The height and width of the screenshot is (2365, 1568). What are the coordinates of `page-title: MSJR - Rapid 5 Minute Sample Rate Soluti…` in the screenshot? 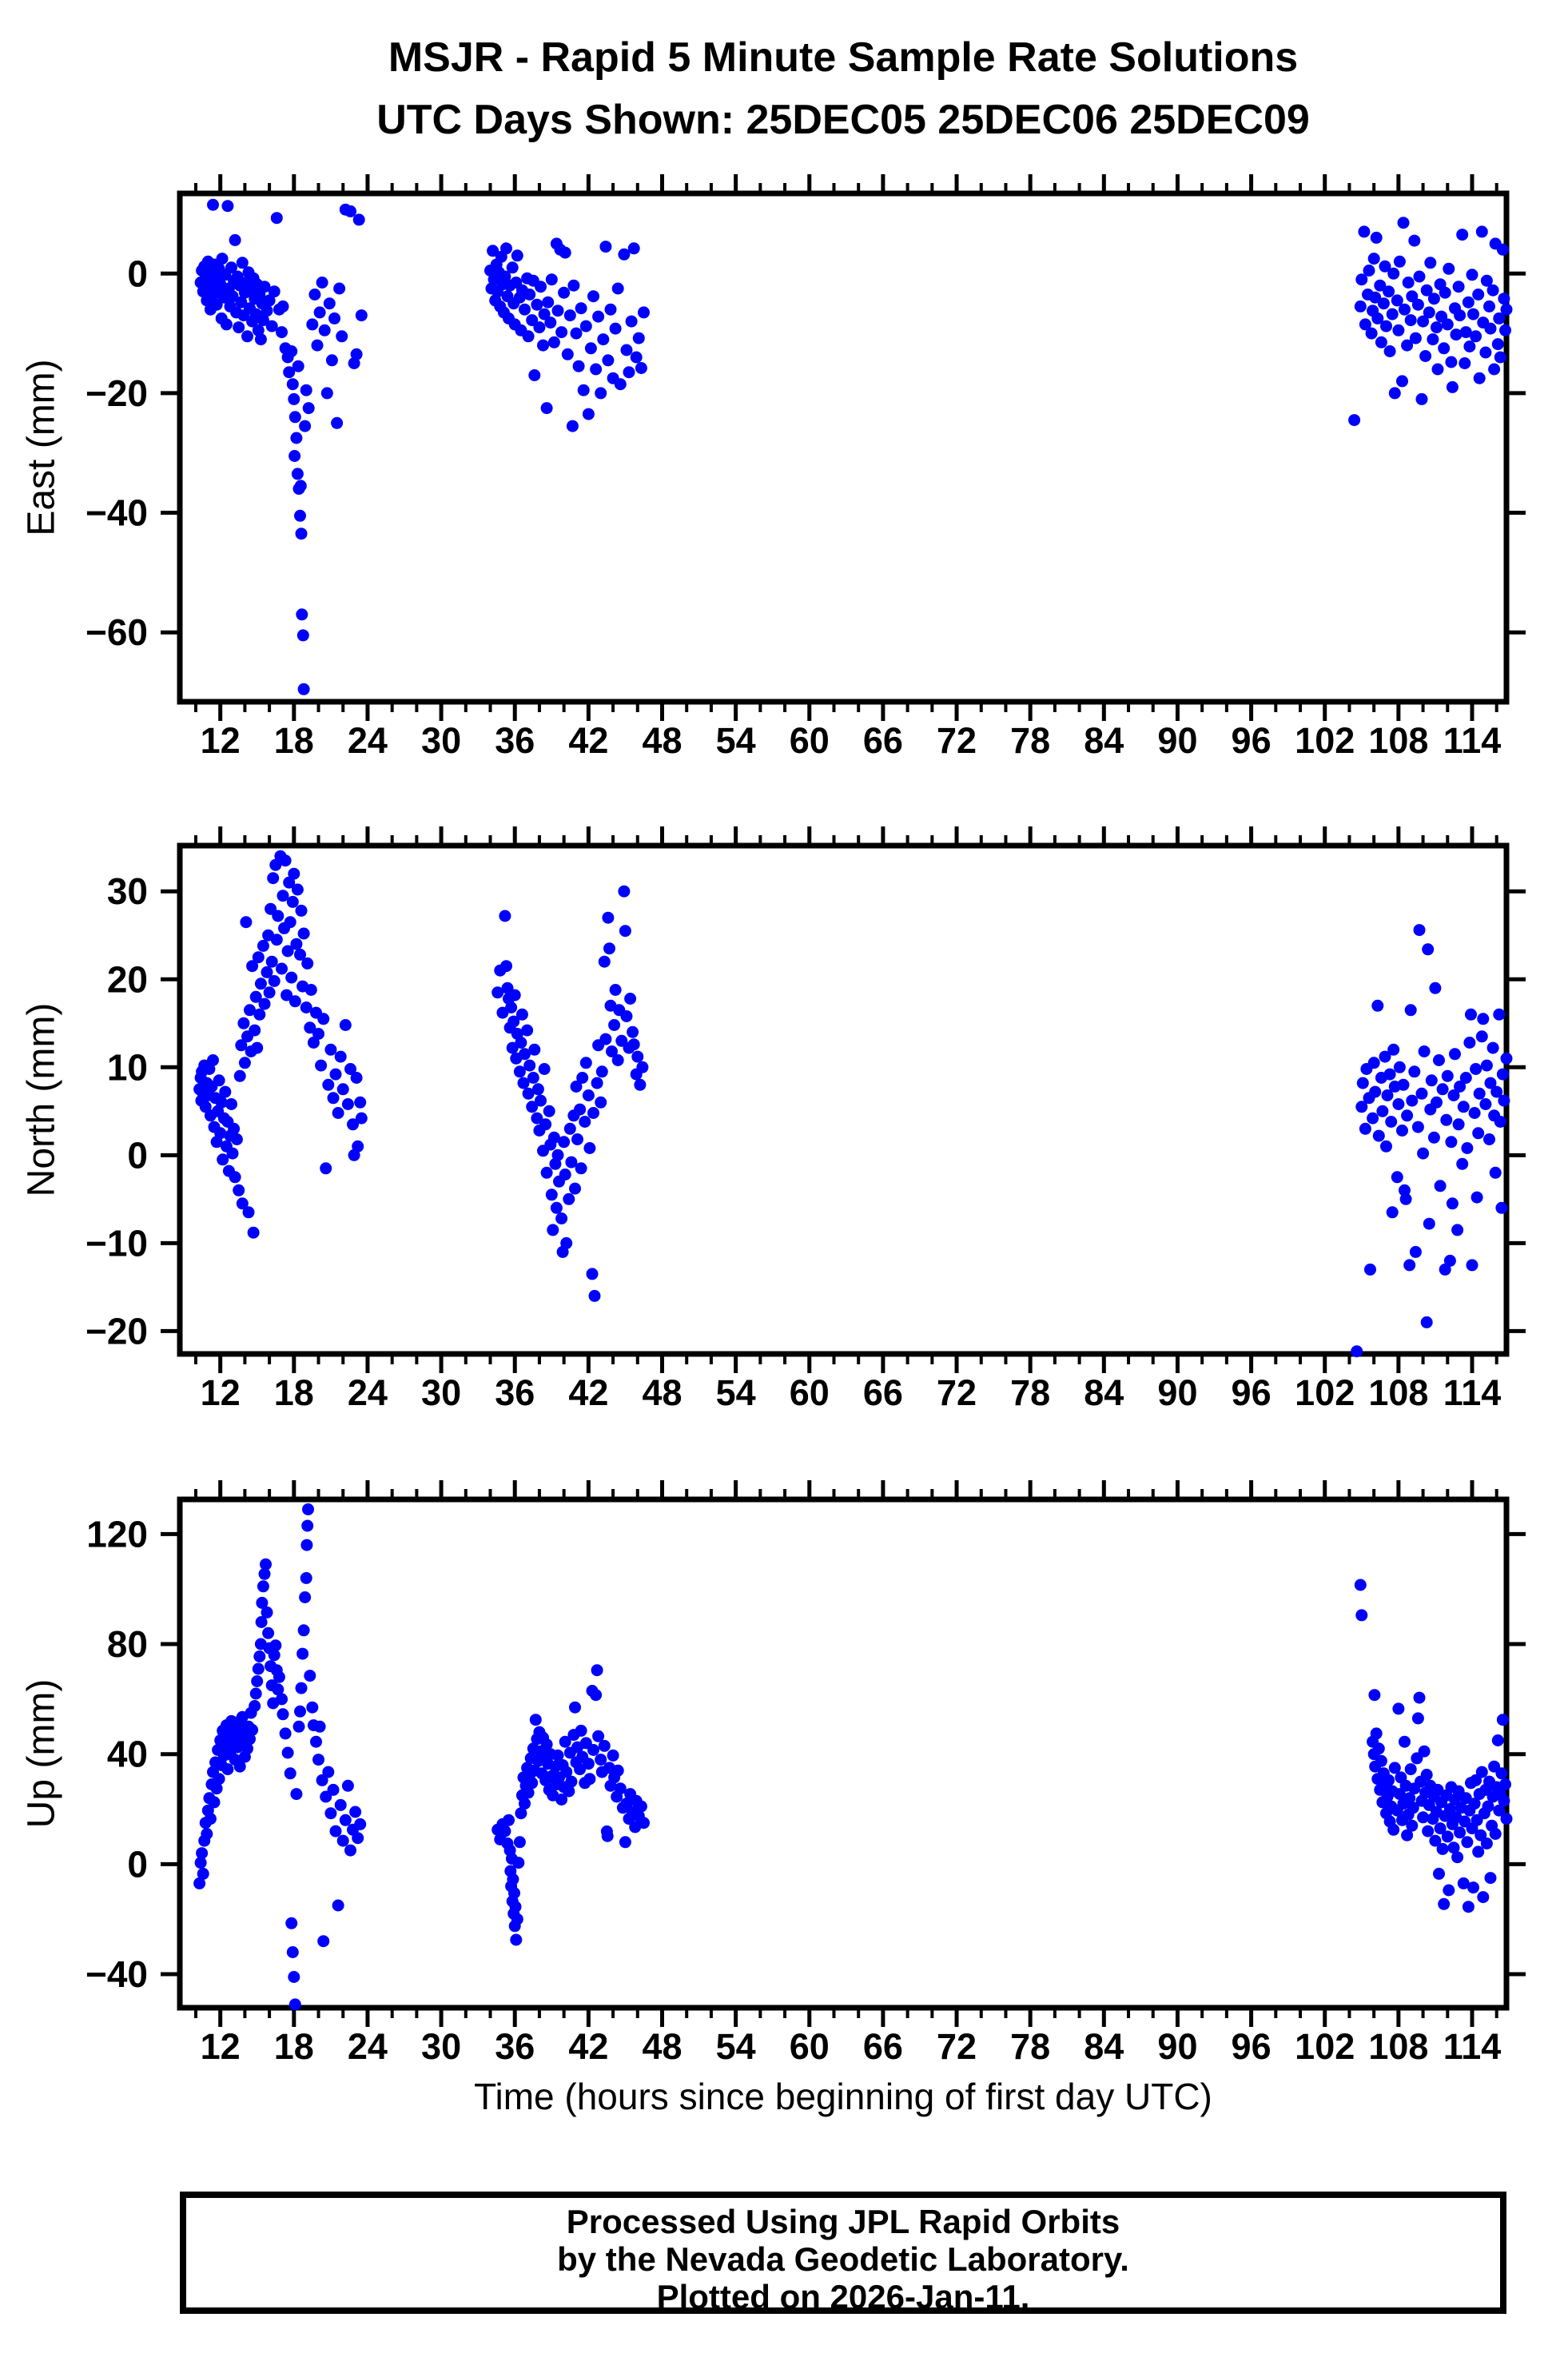 It's located at (844, 57).